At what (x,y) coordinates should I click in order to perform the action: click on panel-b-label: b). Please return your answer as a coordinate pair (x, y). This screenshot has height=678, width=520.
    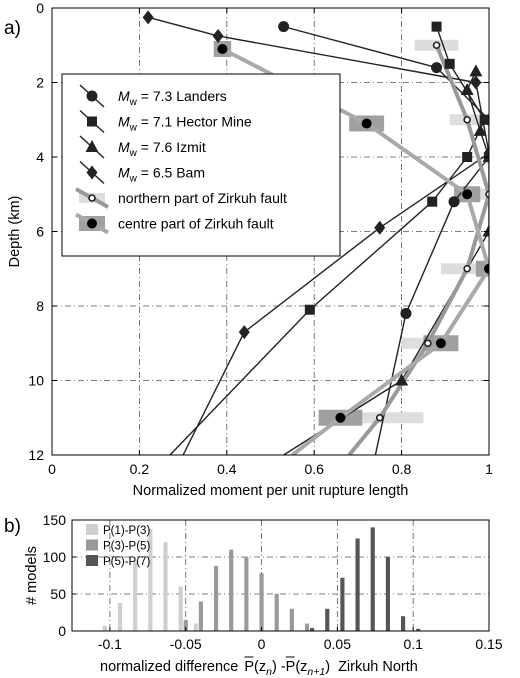
    Looking at the image, I should click on (12, 526).